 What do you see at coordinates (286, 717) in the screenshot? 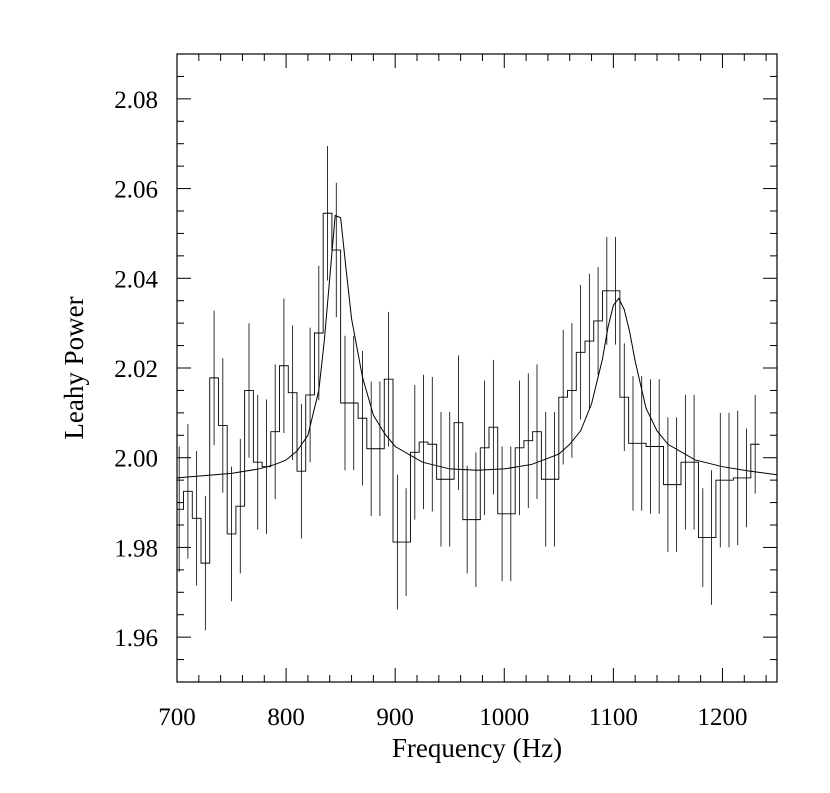
I see `x-tick-label: 800` at bounding box center [286, 717].